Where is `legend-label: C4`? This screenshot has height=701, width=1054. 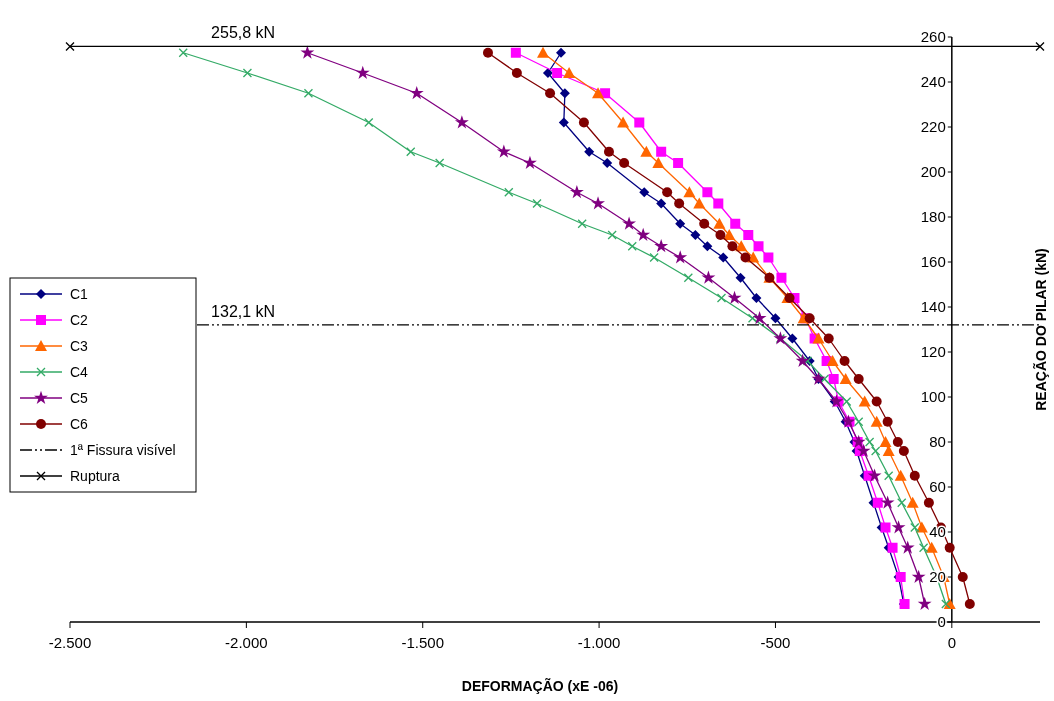
legend-label: C4 is located at coordinates (79, 372).